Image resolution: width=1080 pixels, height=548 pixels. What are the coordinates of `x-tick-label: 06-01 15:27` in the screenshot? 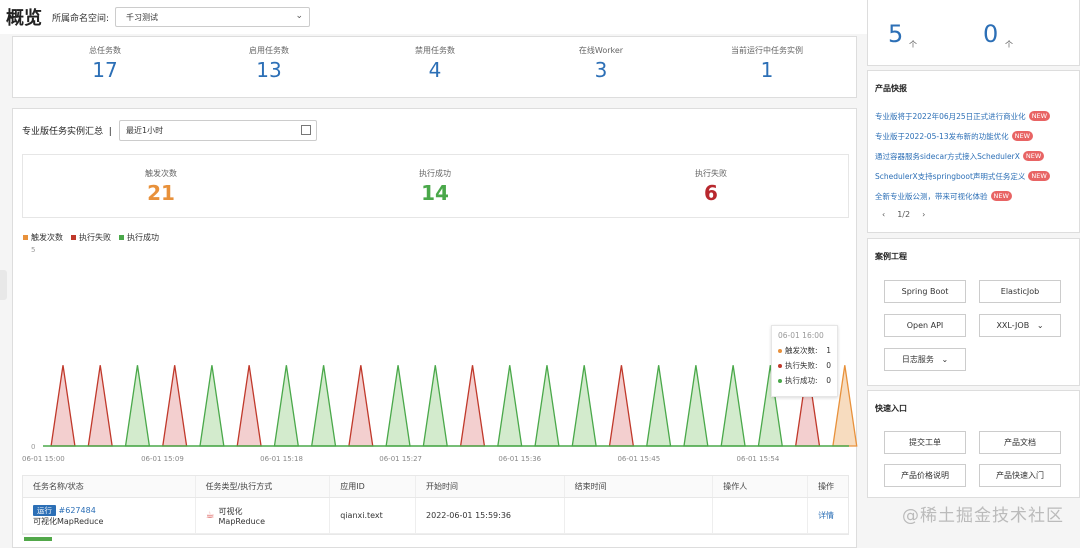 It's located at (400, 459).